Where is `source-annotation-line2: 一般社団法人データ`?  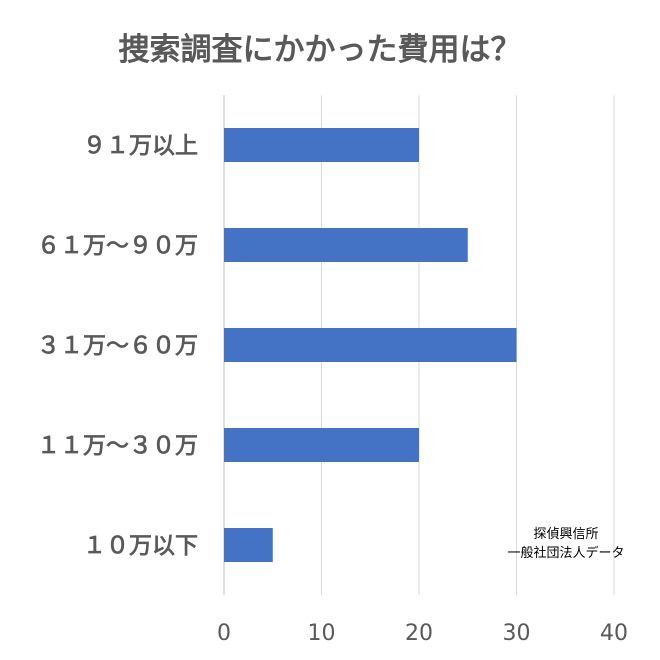 source-annotation-line2: 一般社団法人データ is located at coordinates (565, 553).